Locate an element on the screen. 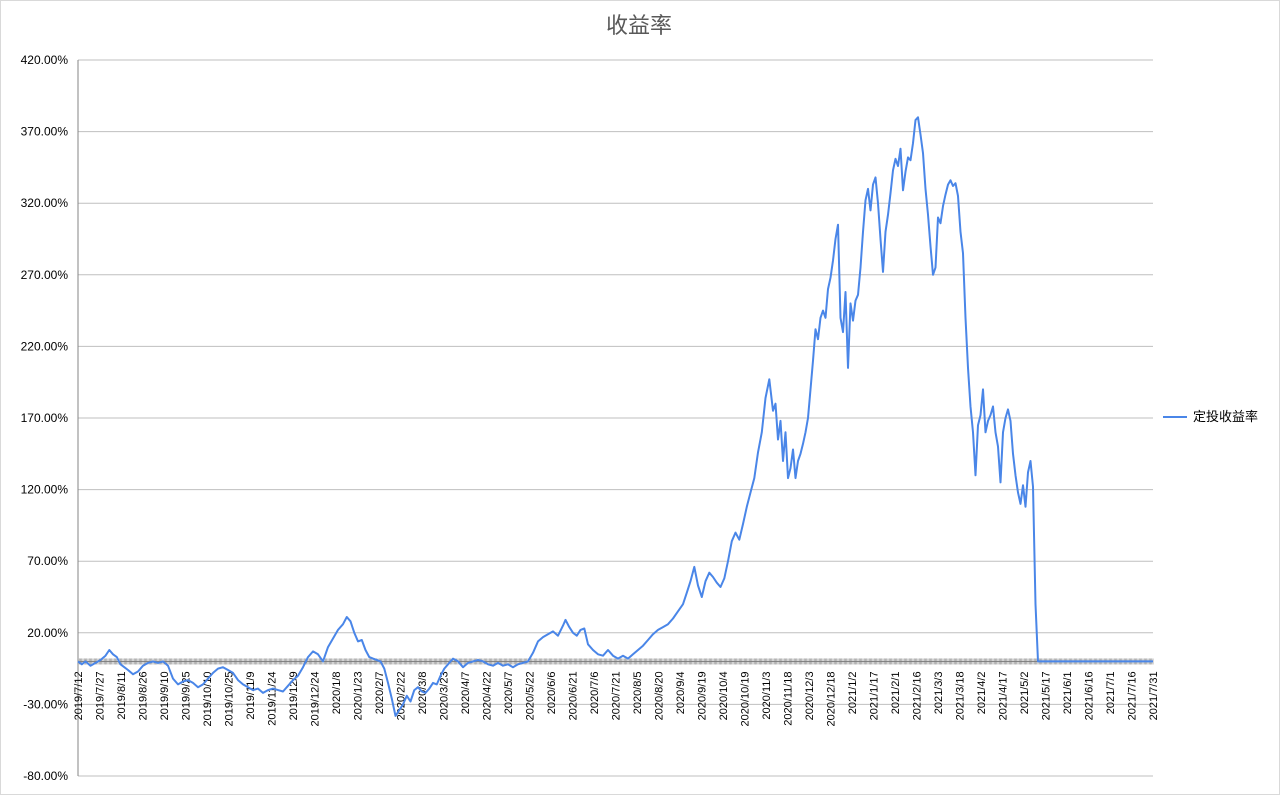 The height and width of the screenshot is (795, 1280). y-tick-label: 170.00% is located at coordinates (45, 418).